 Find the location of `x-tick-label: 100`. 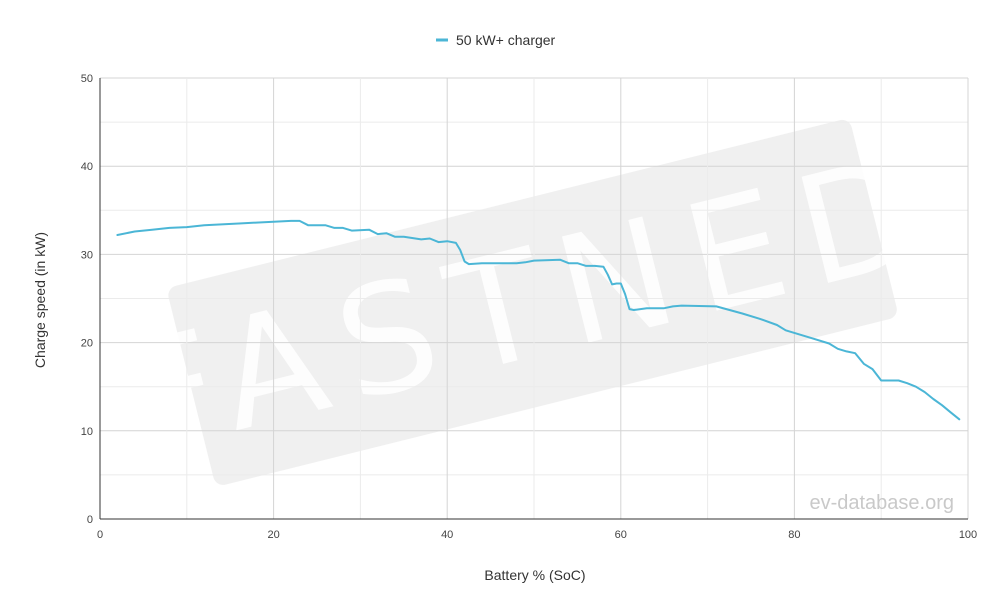

x-tick-label: 100 is located at coordinates (968, 535).